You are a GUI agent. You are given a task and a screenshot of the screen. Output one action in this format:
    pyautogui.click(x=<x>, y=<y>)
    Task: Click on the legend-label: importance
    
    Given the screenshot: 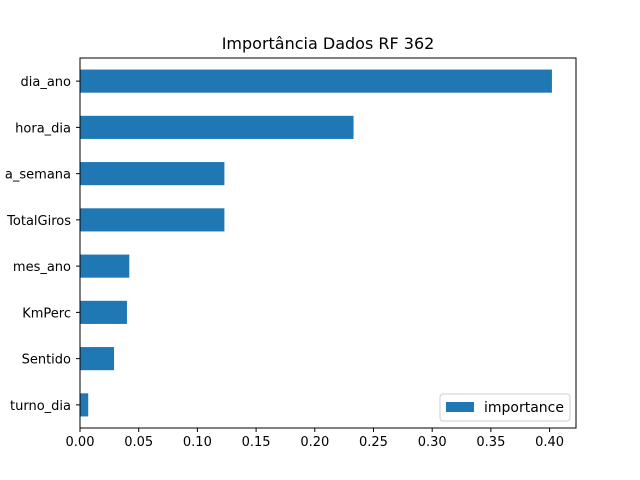 What is the action you would take?
    pyautogui.click(x=524, y=408)
    